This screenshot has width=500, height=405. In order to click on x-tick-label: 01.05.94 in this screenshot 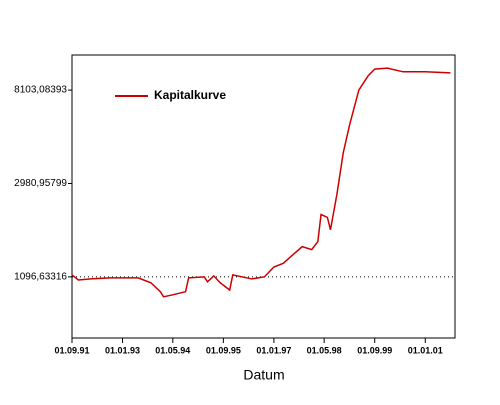, I will do `click(172, 350)`.